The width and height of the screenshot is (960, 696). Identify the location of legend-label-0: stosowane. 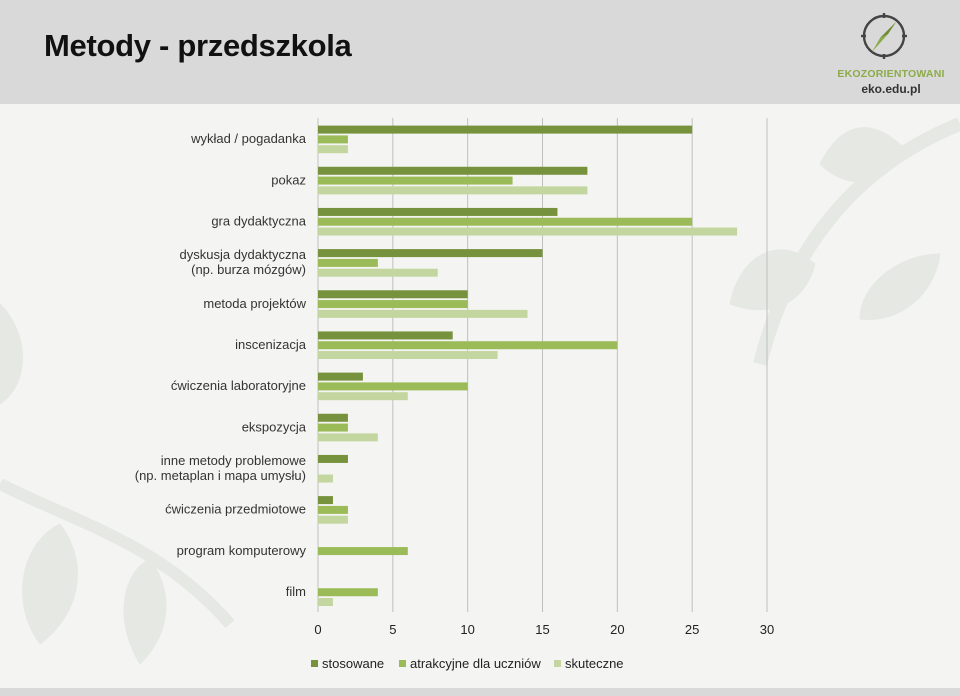
(353, 663).